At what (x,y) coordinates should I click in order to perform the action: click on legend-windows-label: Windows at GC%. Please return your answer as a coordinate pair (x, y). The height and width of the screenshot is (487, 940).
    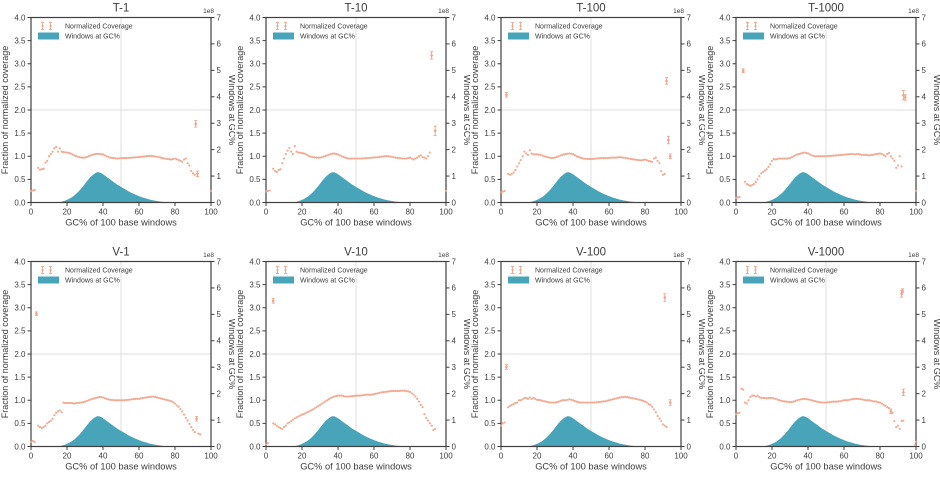
    Looking at the image, I should click on (797, 37).